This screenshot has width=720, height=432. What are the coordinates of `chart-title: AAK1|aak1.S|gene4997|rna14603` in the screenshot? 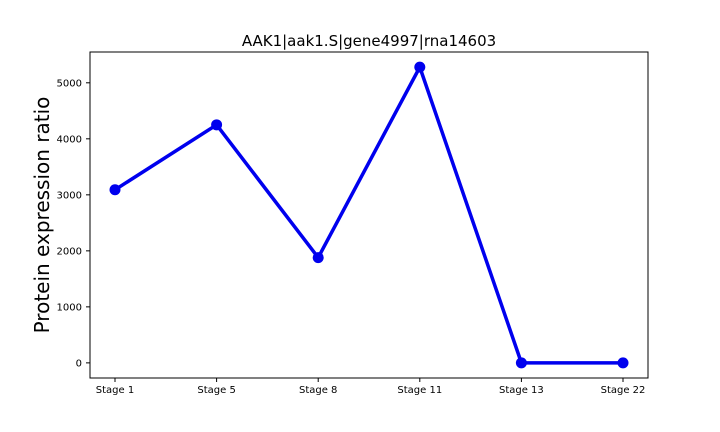 It's located at (369, 41).